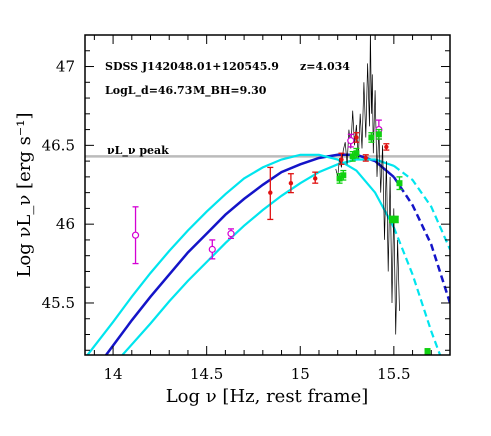 The image size is (491, 436). What do you see at coordinates (300, 374) in the screenshot?
I see `x-tick-label: 15` at bounding box center [300, 374].